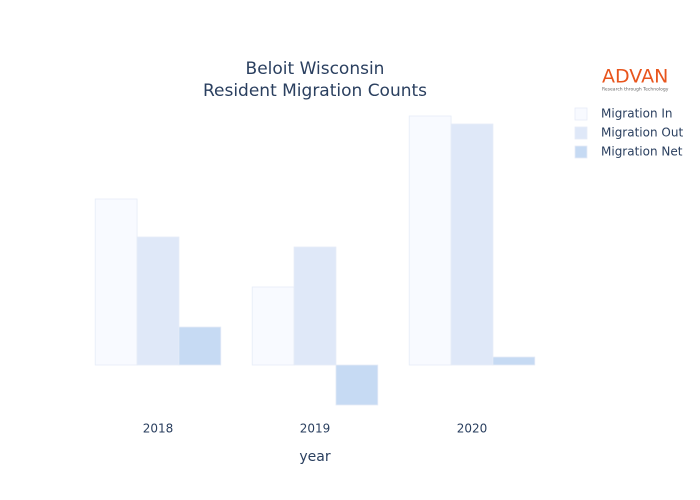  What do you see at coordinates (635, 77) in the screenshot?
I see `logo: ADVAN` at bounding box center [635, 77].